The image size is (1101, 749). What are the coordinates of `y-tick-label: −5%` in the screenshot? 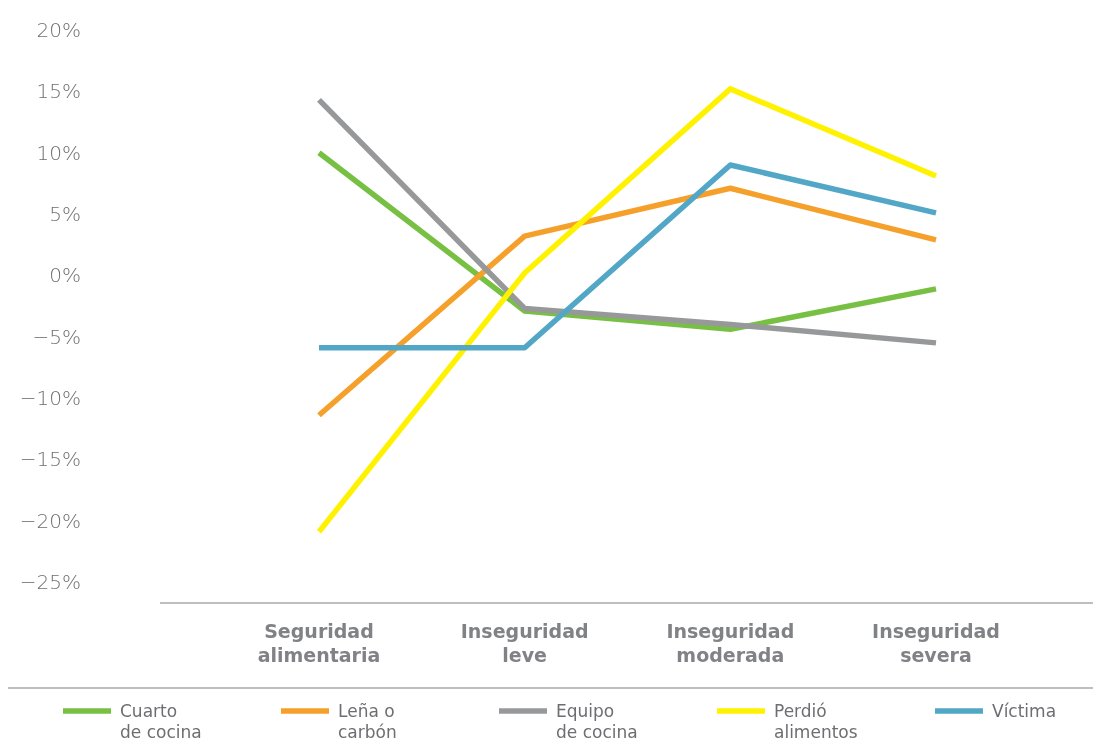 It's located at (56, 336).